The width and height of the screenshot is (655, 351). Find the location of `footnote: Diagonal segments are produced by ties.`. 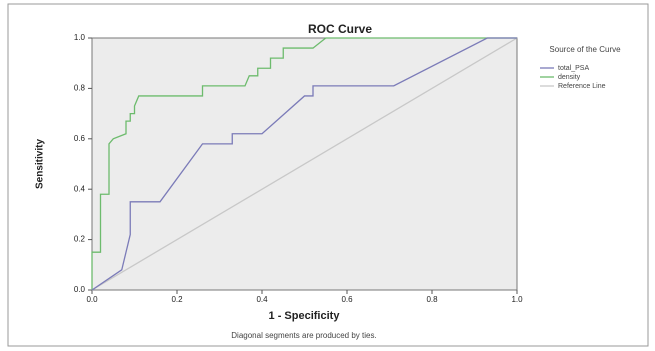

footnote: Diagonal segments are produced by ties. is located at coordinates (303, 335).